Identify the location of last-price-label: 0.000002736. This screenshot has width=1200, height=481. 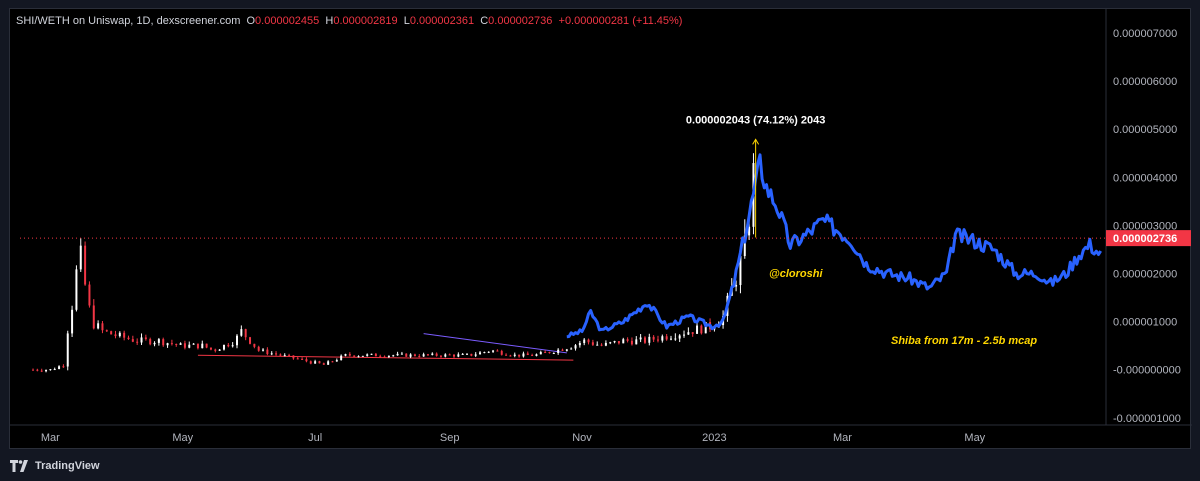
(1145, 239).